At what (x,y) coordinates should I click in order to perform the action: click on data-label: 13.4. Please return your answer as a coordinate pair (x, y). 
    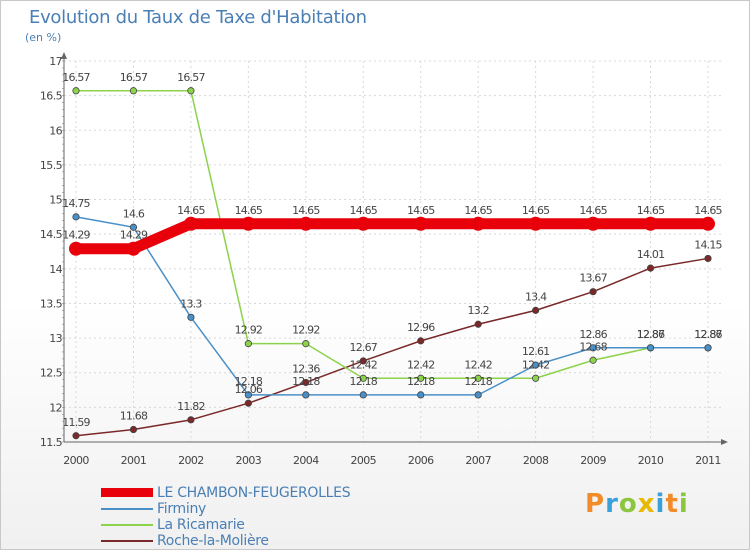
    Looking at the image, I should click on (536, 296).